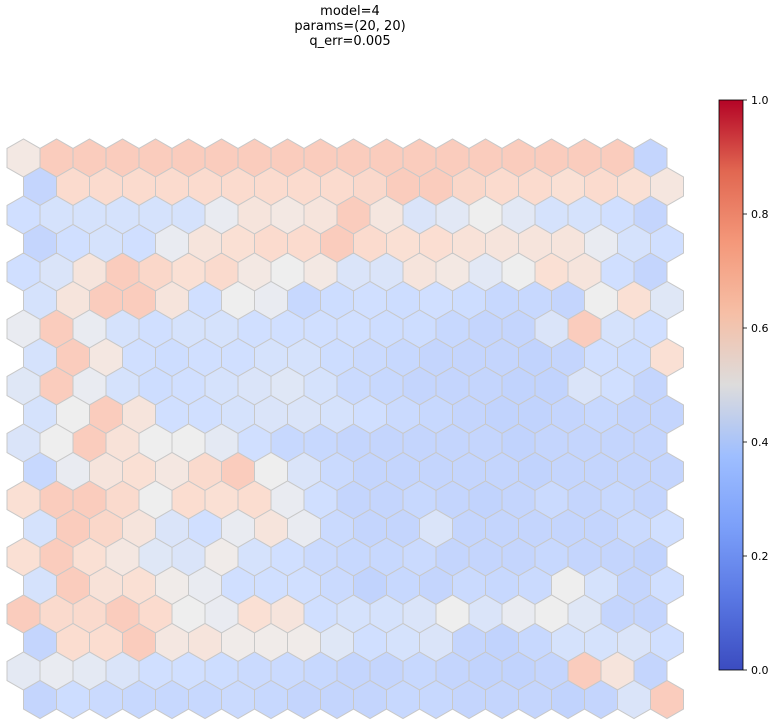 Image resolution: width=777 pixels, height=723 pixels. What do you see at coordinates (667, 699) in the screenshot?
I see `hex-cell` at bounding box center [667, 699].